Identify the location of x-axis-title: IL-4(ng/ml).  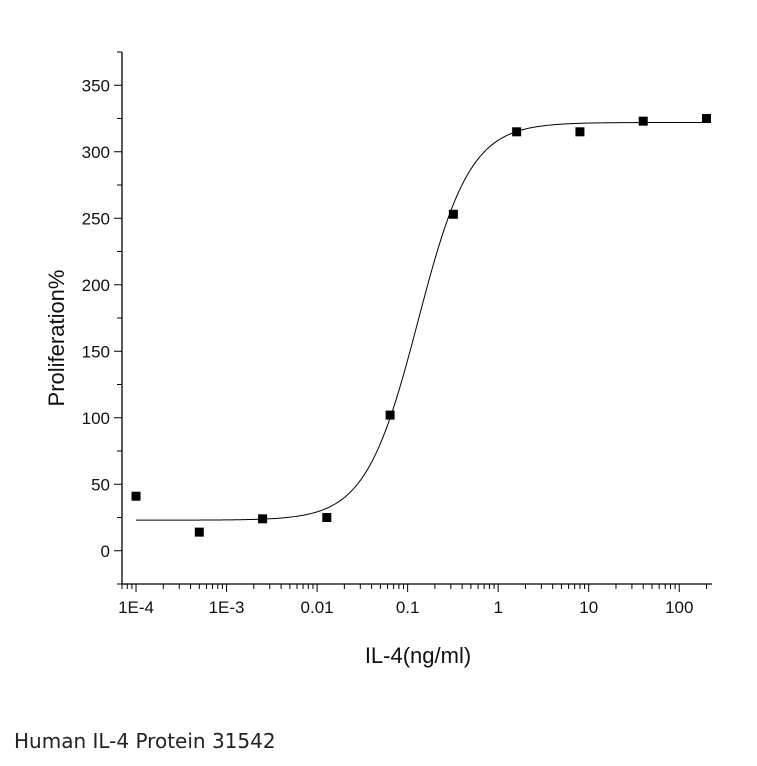
(418, 655).